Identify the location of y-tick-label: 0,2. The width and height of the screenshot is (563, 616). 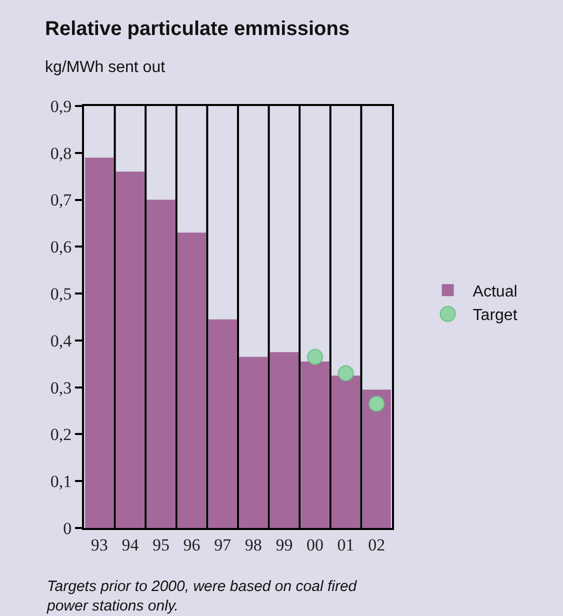
(61, 434).